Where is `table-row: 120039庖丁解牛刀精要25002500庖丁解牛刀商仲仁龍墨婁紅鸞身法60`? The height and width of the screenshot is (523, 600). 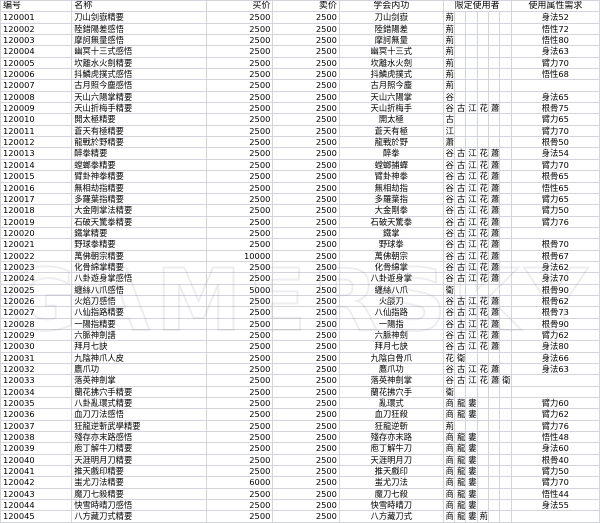 table-row: 120039庖丁解牛刀精要25002500庖丁解牛刀商仲仁龍墨婁紅鸞身法60 is located at coordinates (300, 448).